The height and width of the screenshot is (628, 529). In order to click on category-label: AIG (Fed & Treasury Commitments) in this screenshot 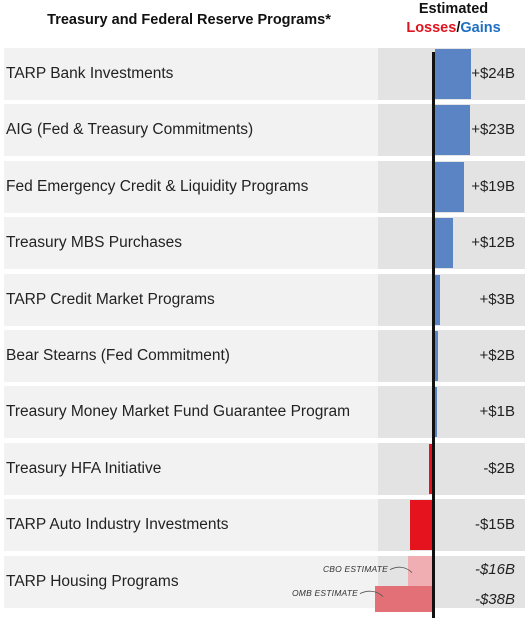, I will do `click(130, 130)`.